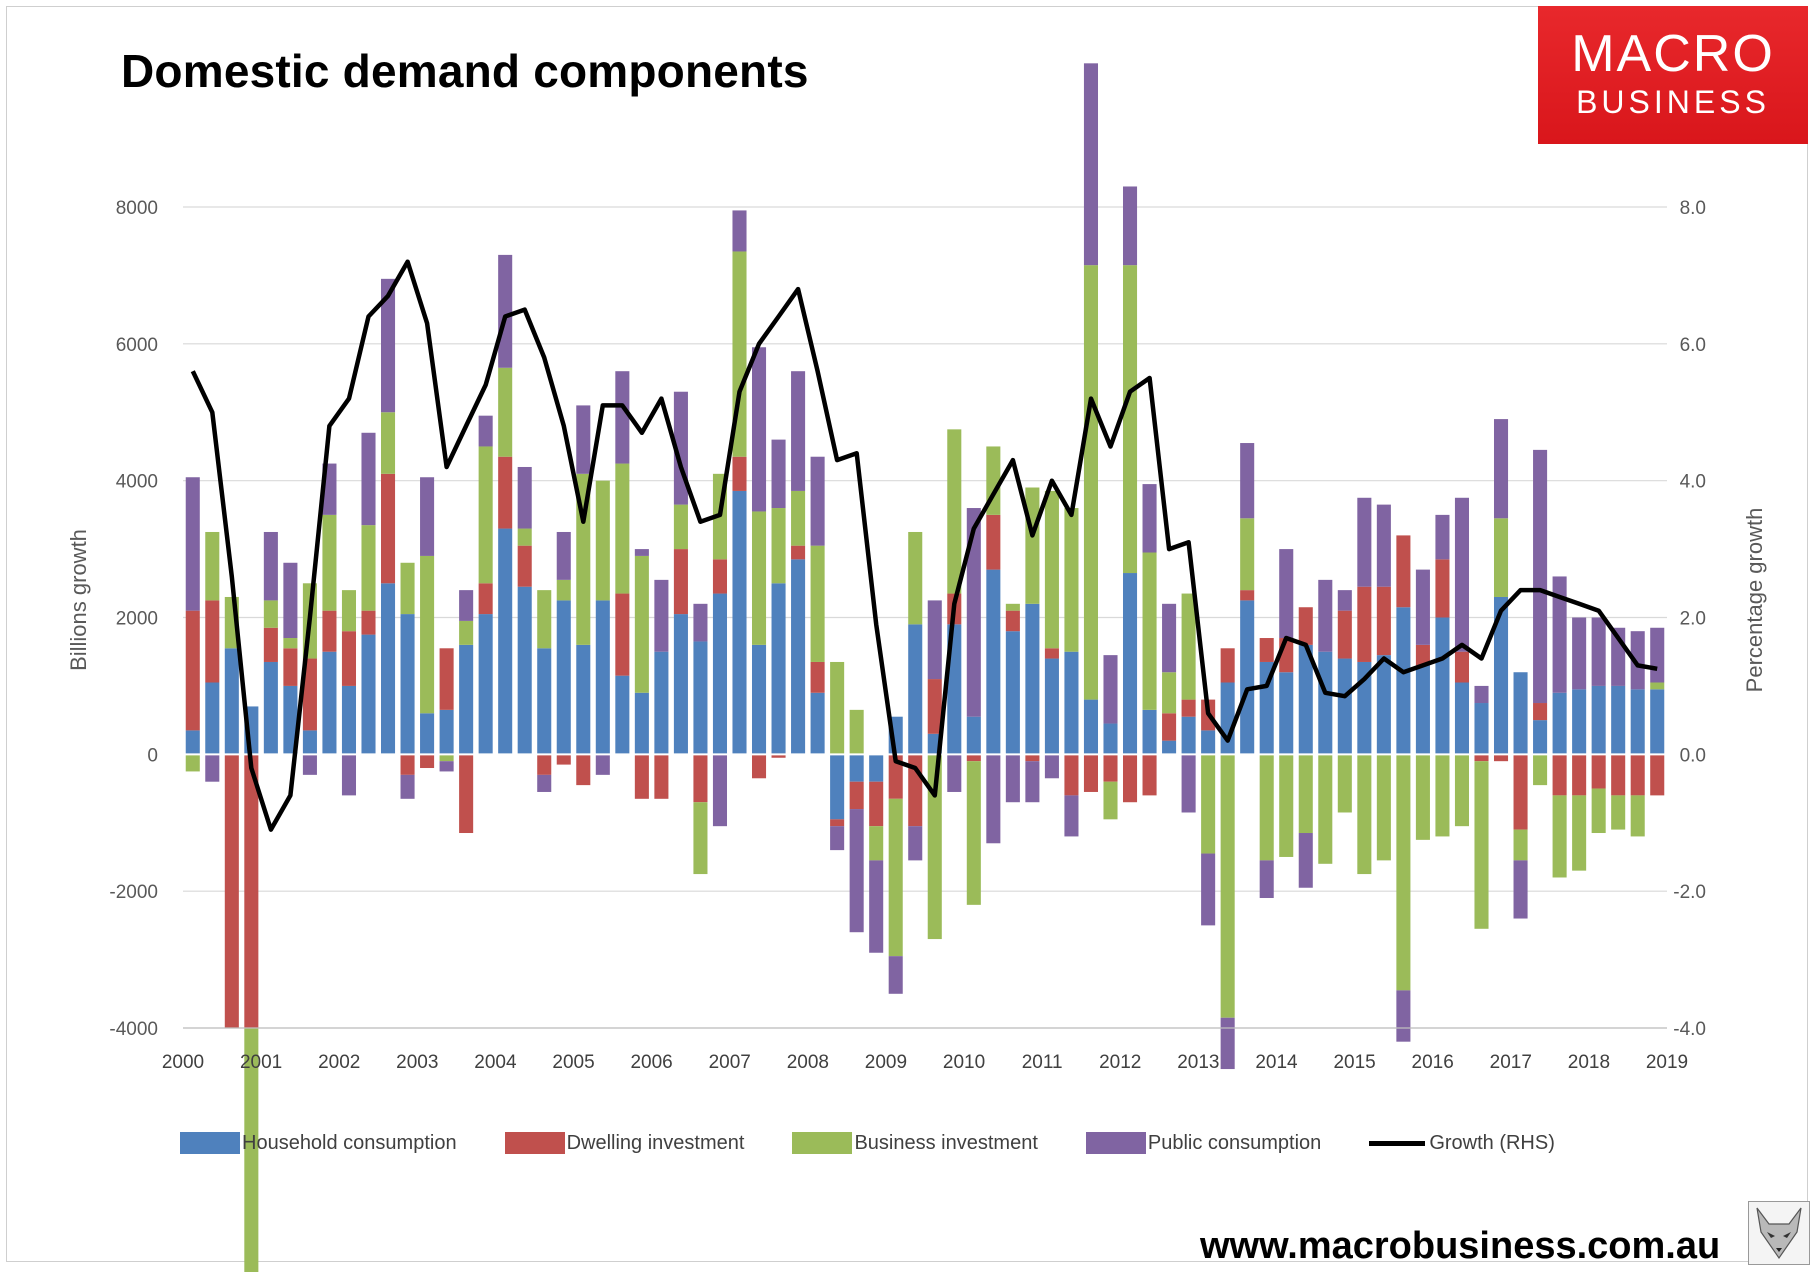 This screenshot has width=1817, height=1272. I want to click on legend-swatch-public, so click(1115, 1143).